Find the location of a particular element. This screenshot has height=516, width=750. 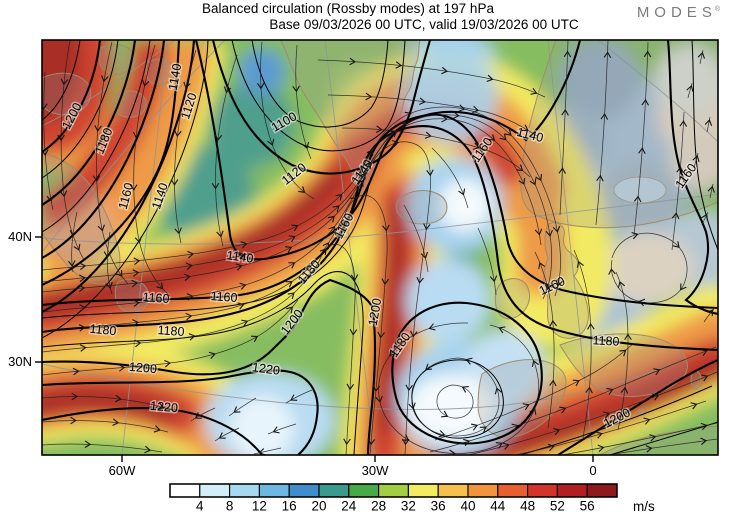

registered-mark: ® is located at coordinates (717, 9).